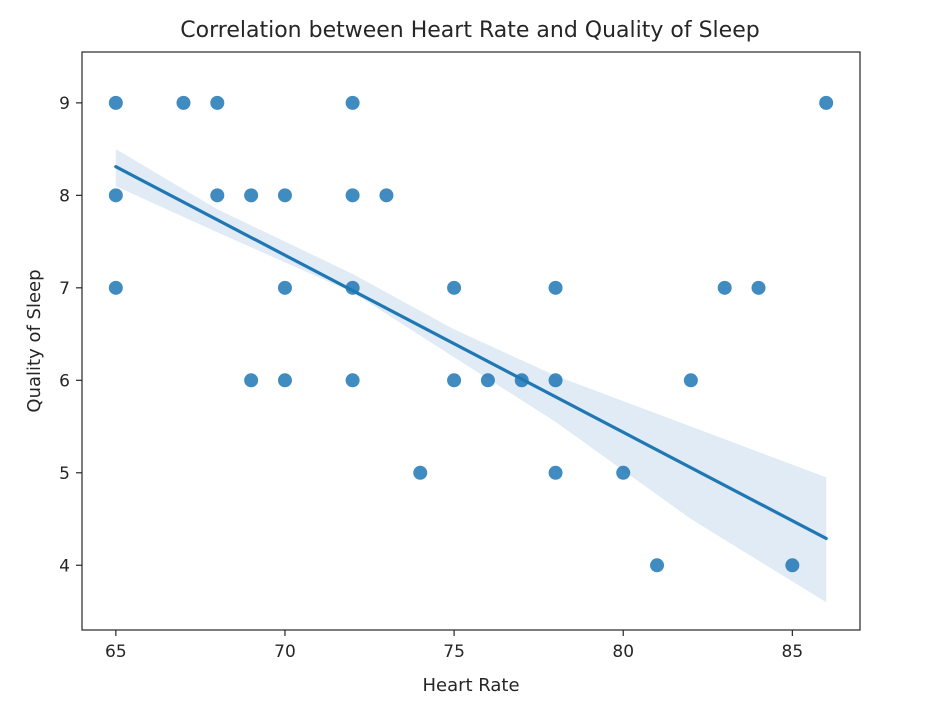  I want to click on x-tick-label: 85, so click(793, 652).